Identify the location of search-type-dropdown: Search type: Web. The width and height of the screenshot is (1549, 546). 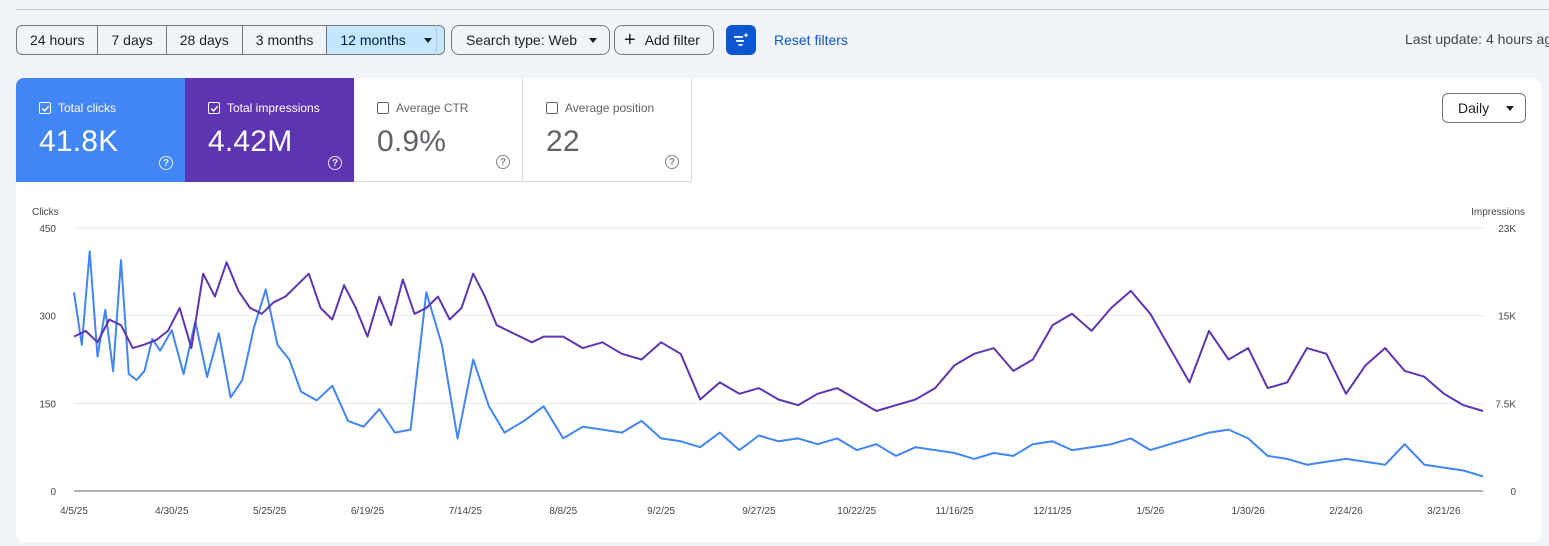
(531, 40).